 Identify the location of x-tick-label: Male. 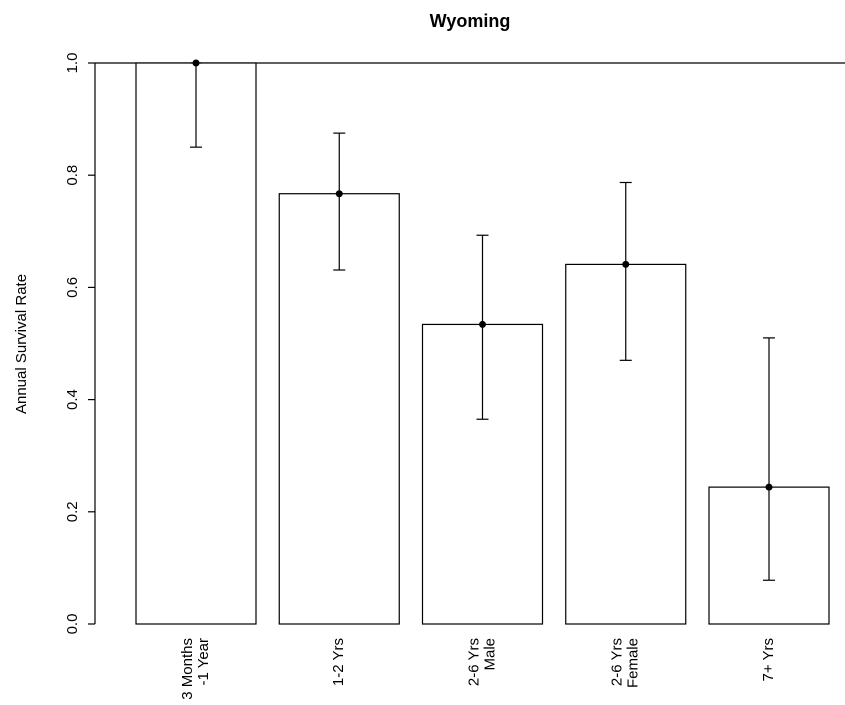
(489, 654).